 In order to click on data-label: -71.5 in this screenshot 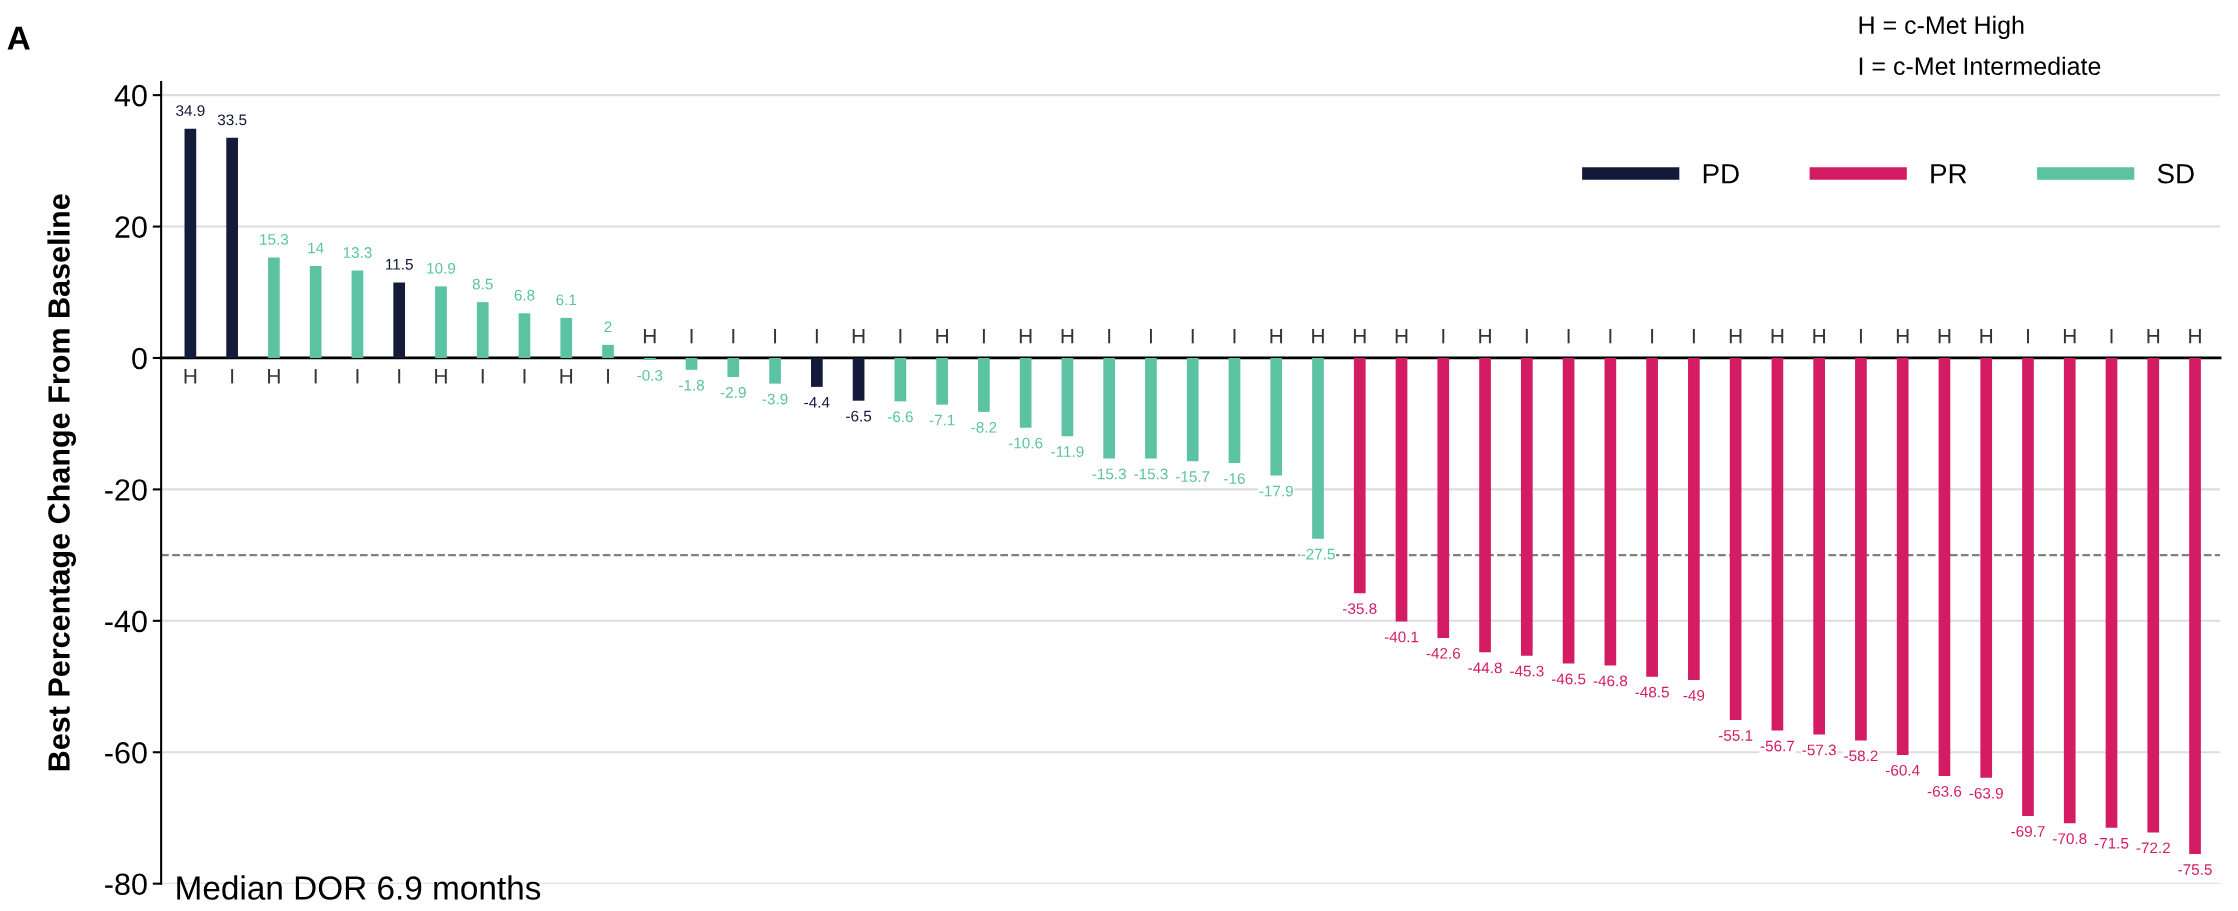, I will do `click(2111, 843)`.